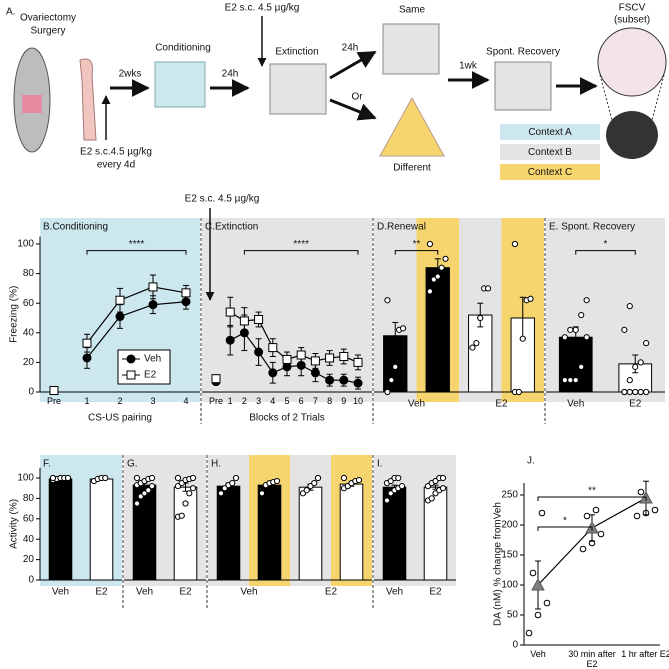  What do you see at coordinates (592, 659) in the screenshot?
I see `x-tick-label: 30 min after E2` at bounding box center [592, 659].